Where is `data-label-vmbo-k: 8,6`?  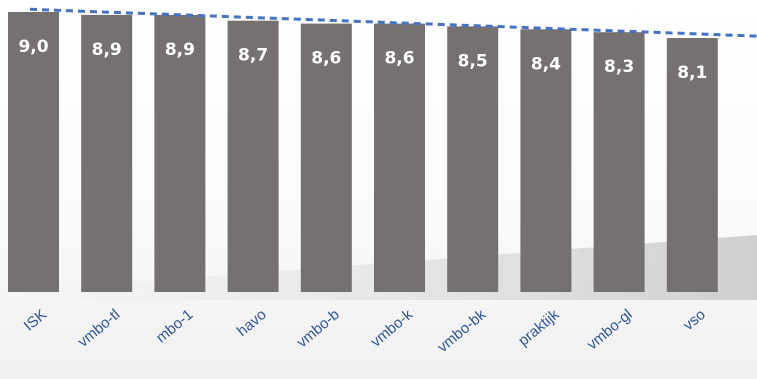 data-label-vmbo-k: 8,6 is located at coordinates (399, 59).